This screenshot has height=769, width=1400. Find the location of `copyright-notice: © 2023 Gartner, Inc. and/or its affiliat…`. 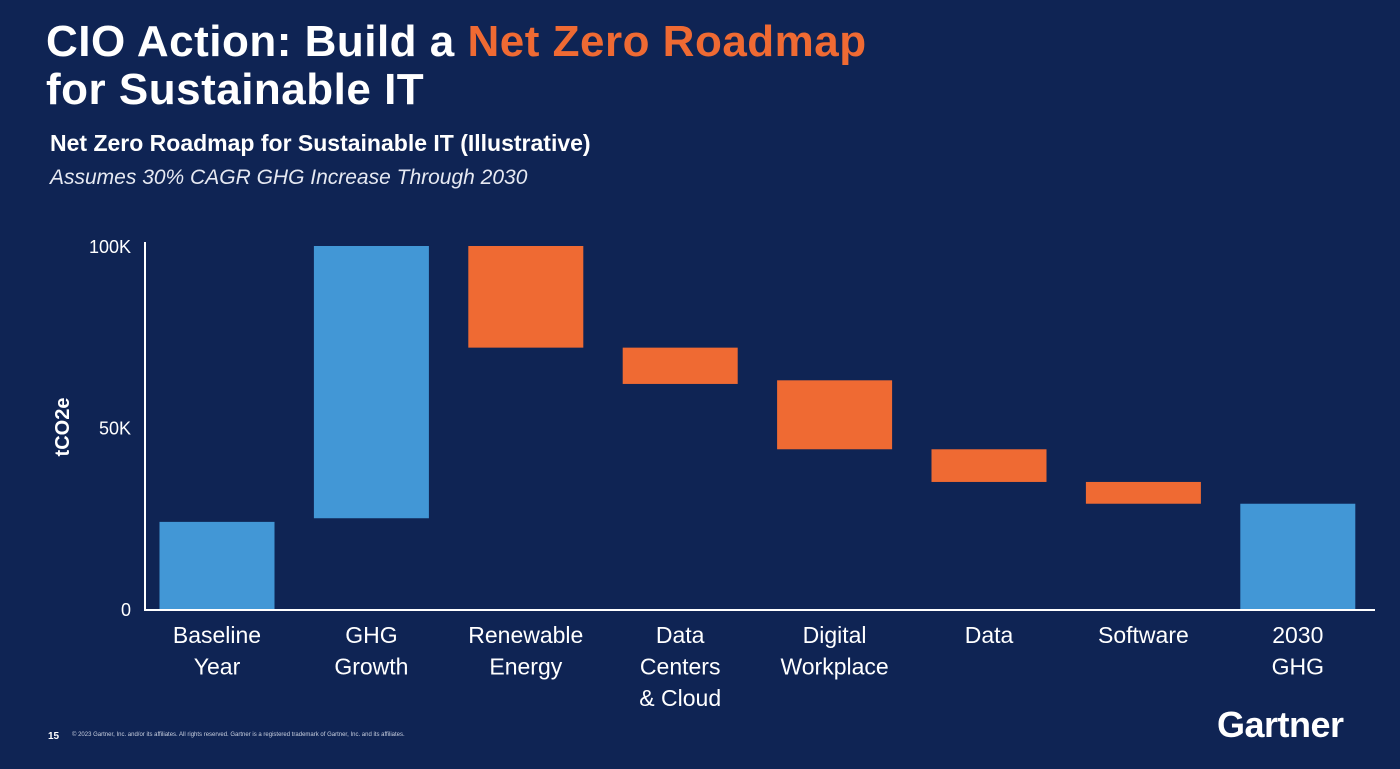

copyright-notice: © 2023 Gartner, Inc. and/or its affiliat… is located at coordinates (238, 735).